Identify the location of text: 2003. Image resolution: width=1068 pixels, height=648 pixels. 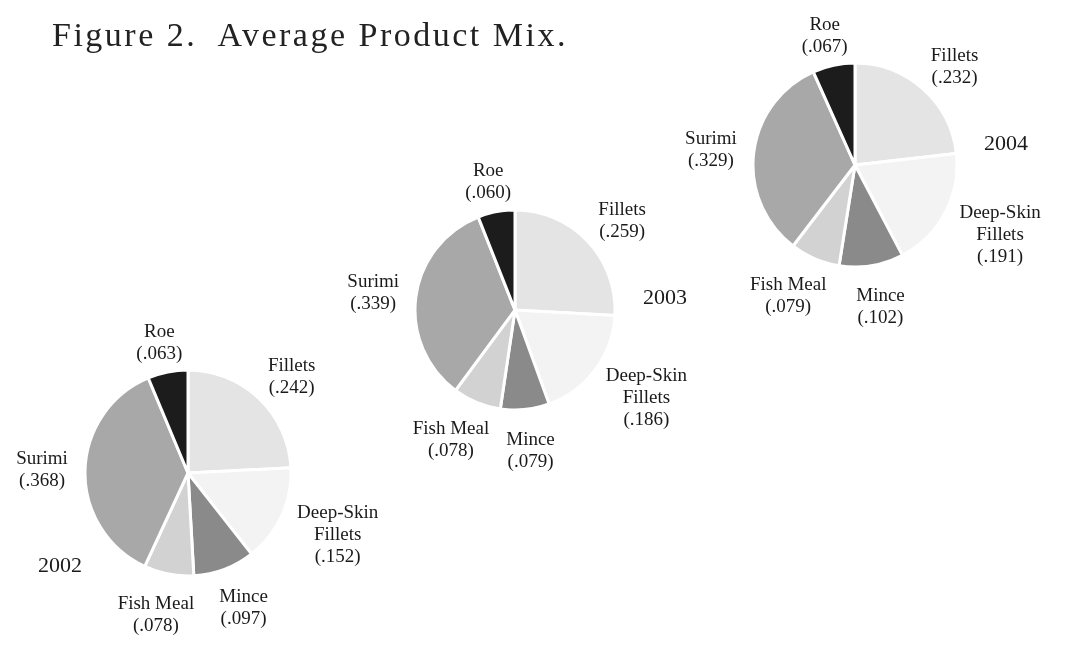
(665, 297).